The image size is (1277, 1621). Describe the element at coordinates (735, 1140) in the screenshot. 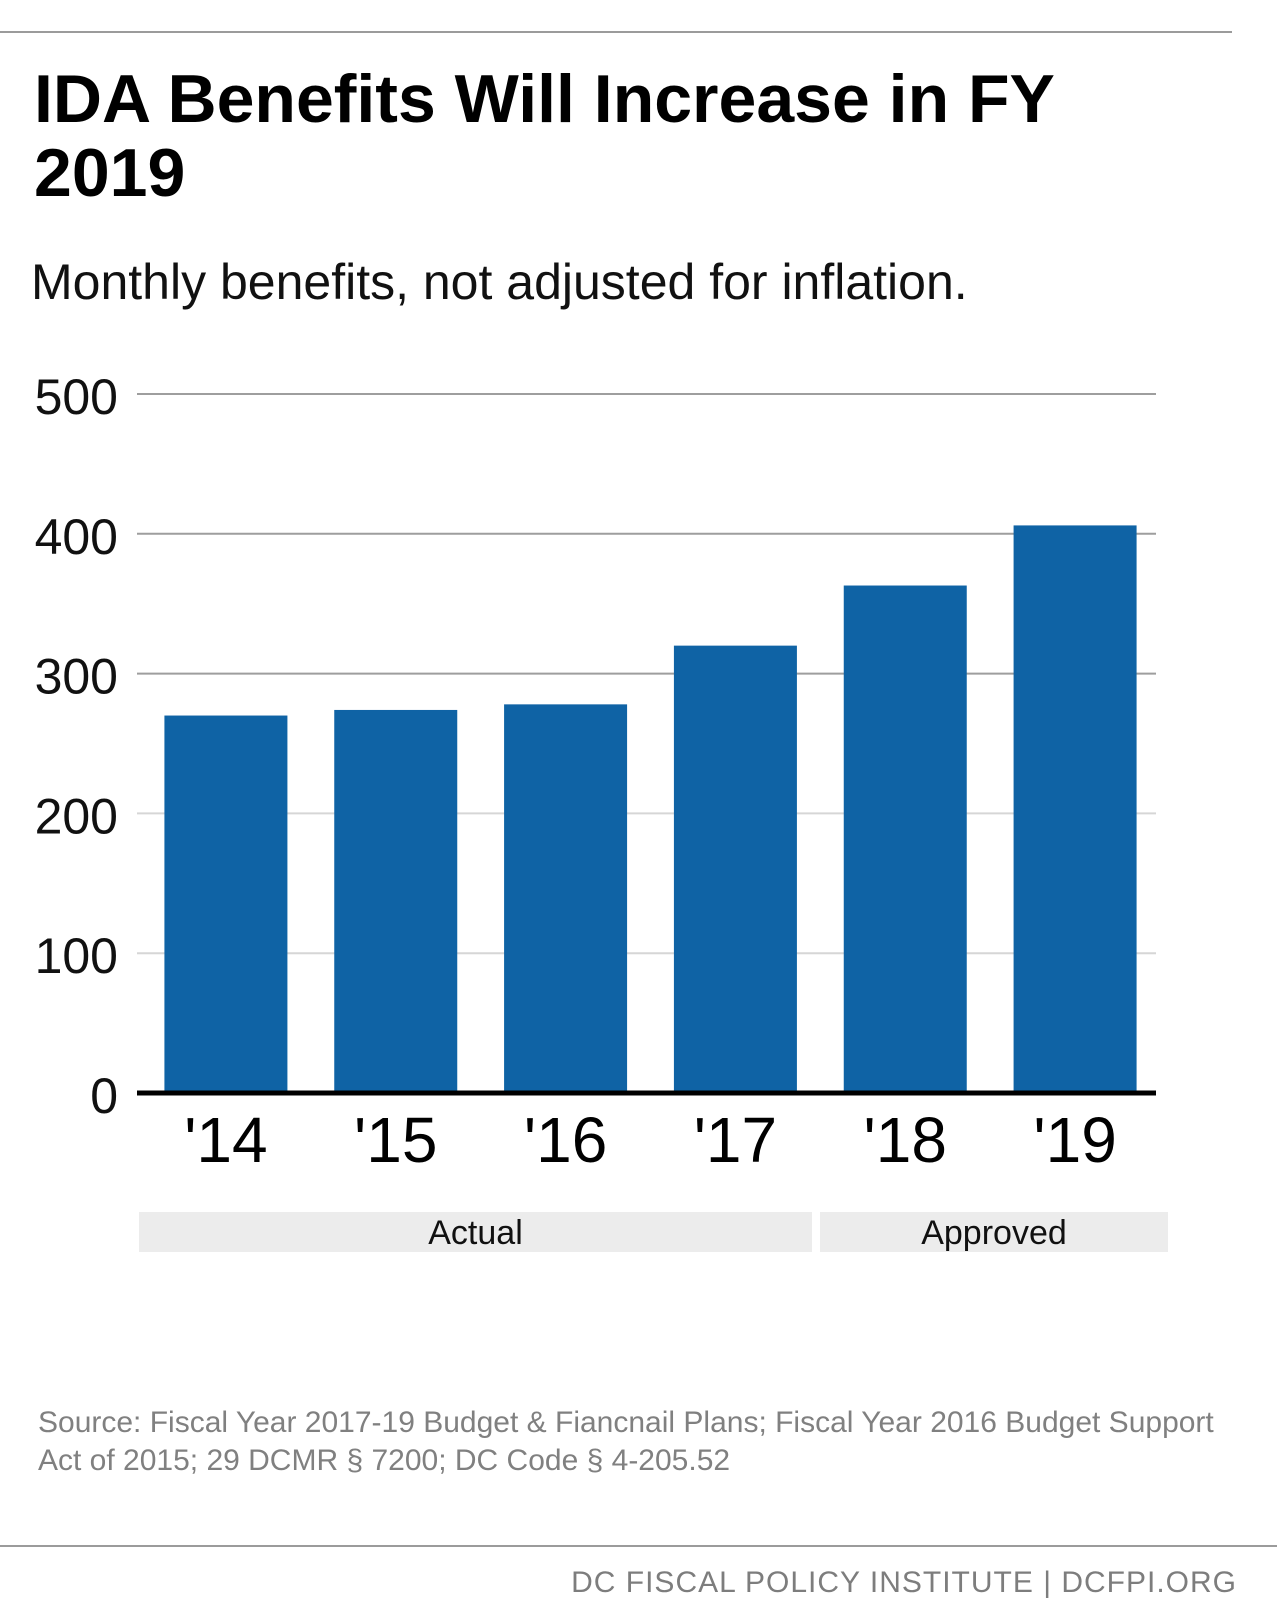

I see `x-tick-label: '17` at that location.